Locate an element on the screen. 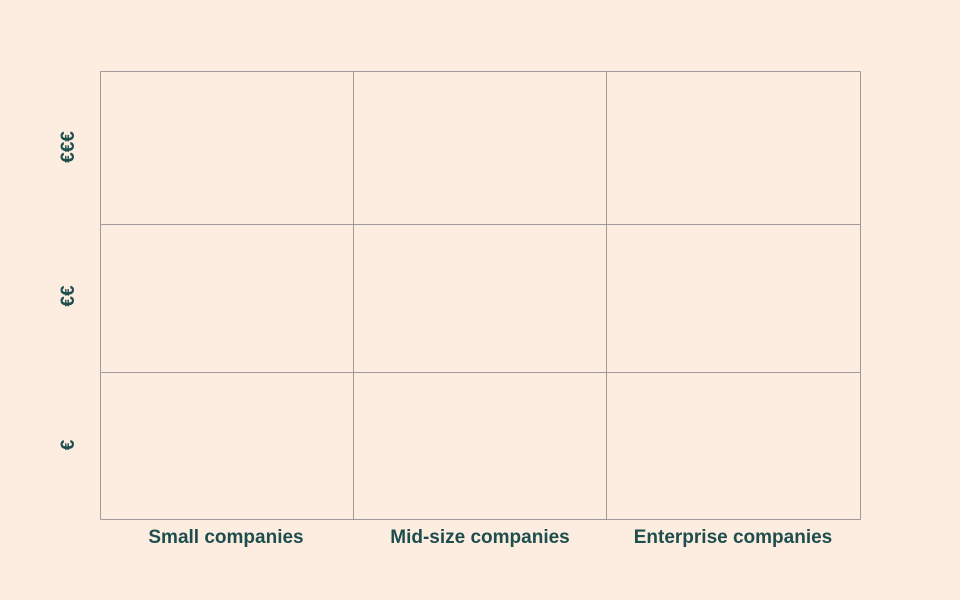 The height and width of the screenshot is (600, 960). column-label: Enterprise companies is located at coordinates (733, 537).